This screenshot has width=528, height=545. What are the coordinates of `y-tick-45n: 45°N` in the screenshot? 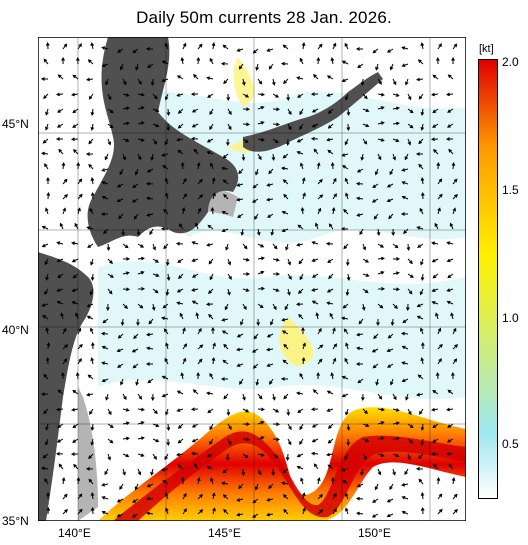 It's located at (15, 124).